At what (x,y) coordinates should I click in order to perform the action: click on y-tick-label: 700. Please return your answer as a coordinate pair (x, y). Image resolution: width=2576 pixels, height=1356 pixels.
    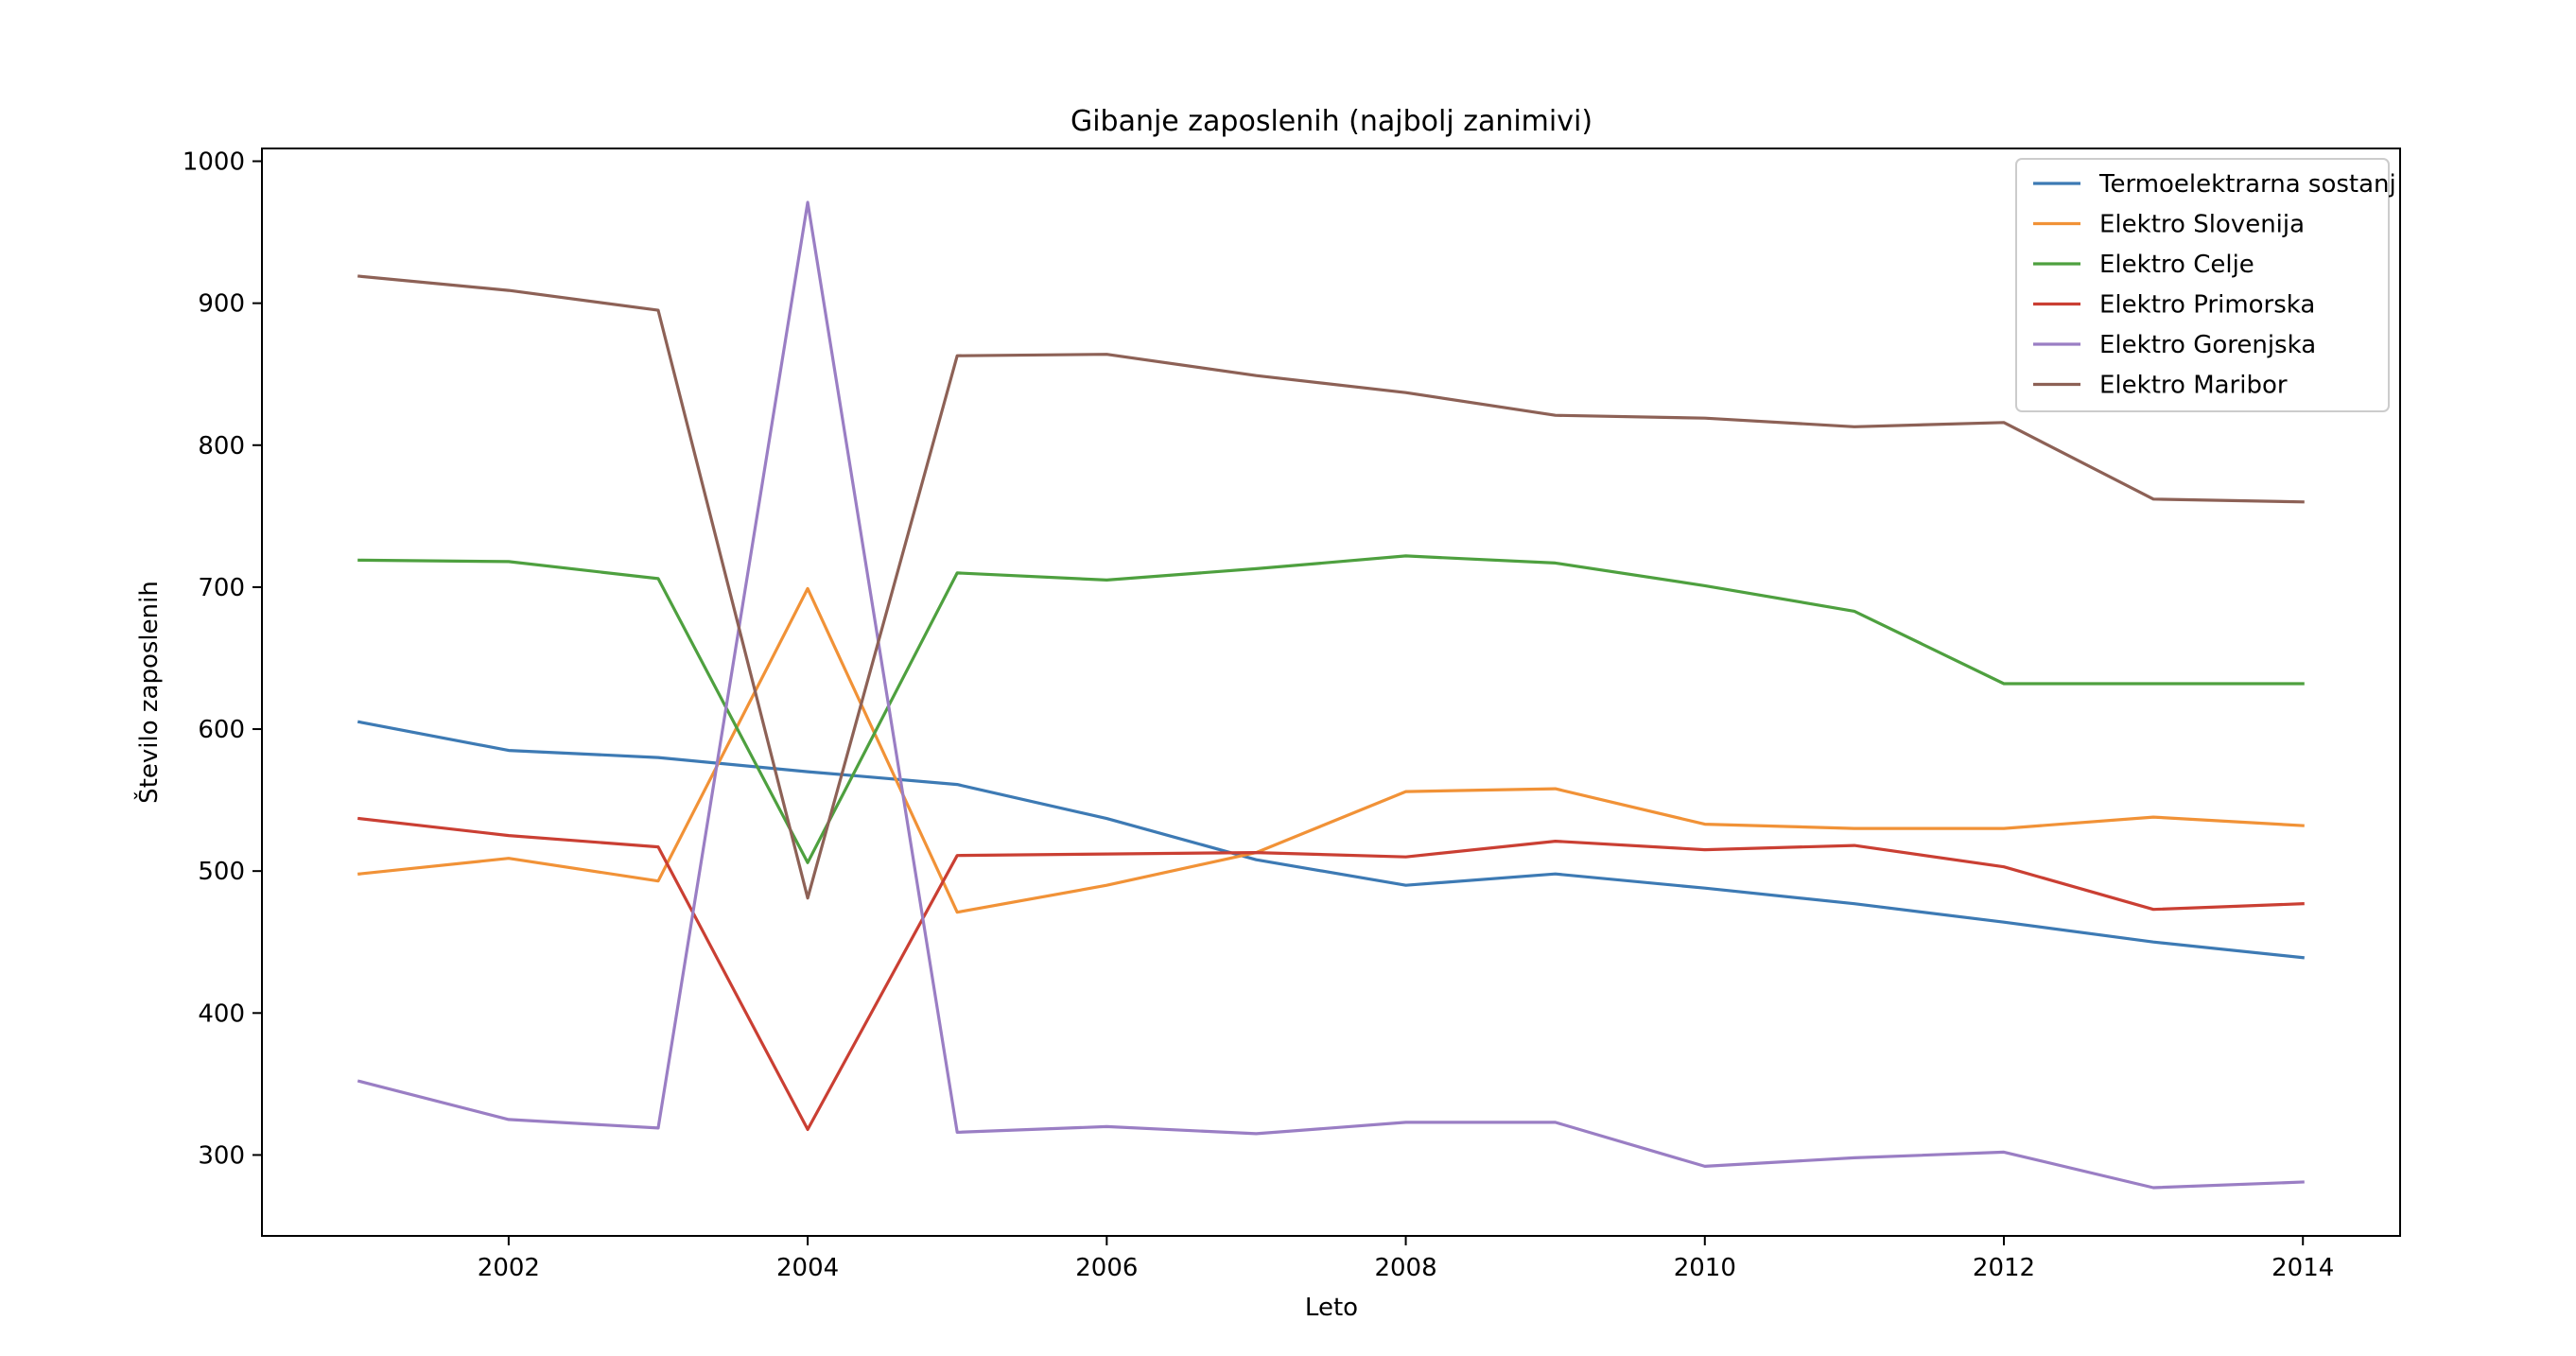
    Looking at the image, I should click on (221, 588).